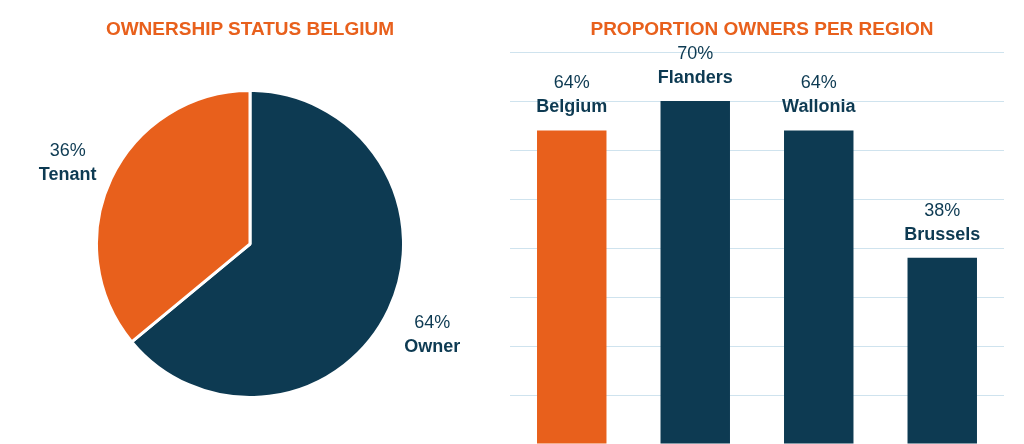 This screenshot has width=1024, height=444. I want to click on data-label: 38%, so click(942, 209).